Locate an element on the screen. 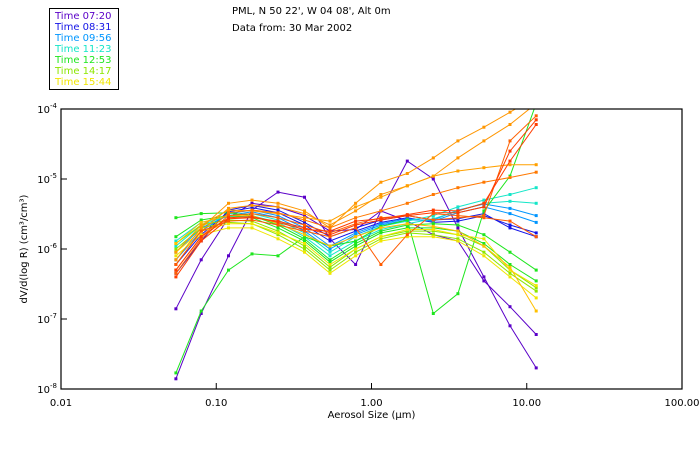 The width and height of the screenshot is (700, 450). y-tick-label: 10⁻⁷ is located at coordinates (47, 319).